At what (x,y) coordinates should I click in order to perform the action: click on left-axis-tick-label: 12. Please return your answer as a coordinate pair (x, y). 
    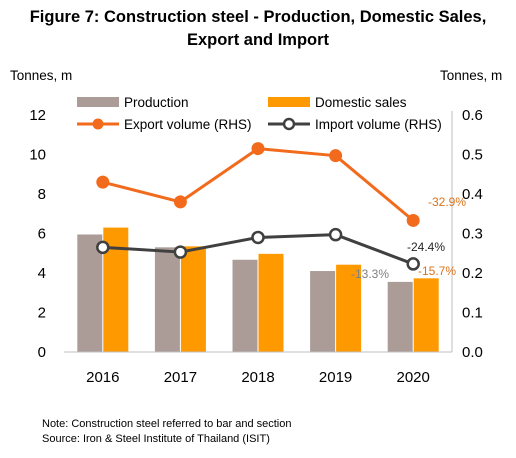
    Looking at the image, I should click on (37, 115).